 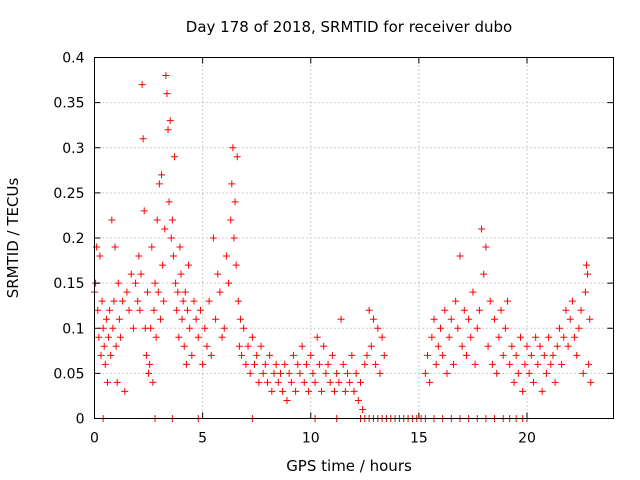 What do you see at coordinates (311, 439) in the screenshot?
I see `x-tick-label: 10` at bounding box center [311, 439].